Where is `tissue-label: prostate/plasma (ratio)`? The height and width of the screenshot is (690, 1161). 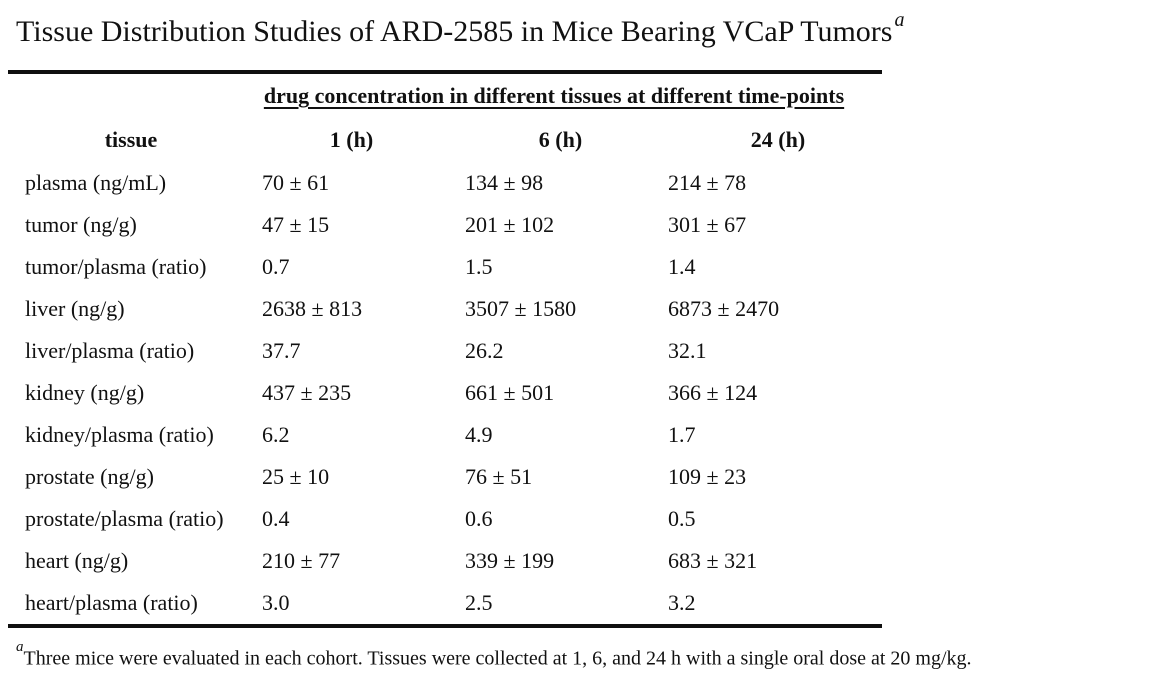 tissue-label: prostate/plasma (ratio) is located at coordinates (124, 518).